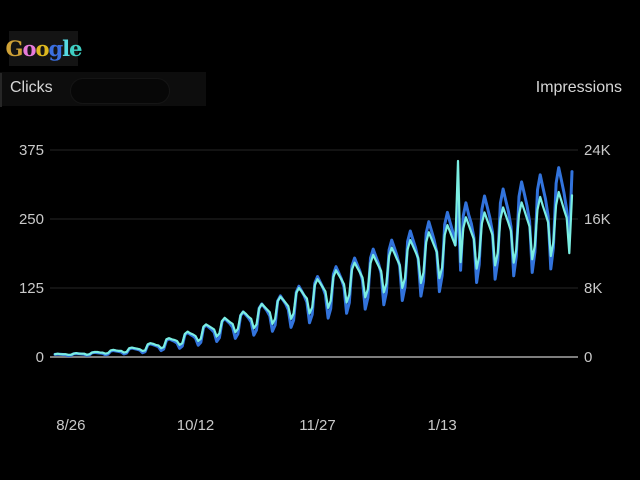 This screenshot has width=640, height=480. What do you see at coordinates (66, 48) in the screenshot?
I see `logo-letter: l` at bounding box center [66, 48].